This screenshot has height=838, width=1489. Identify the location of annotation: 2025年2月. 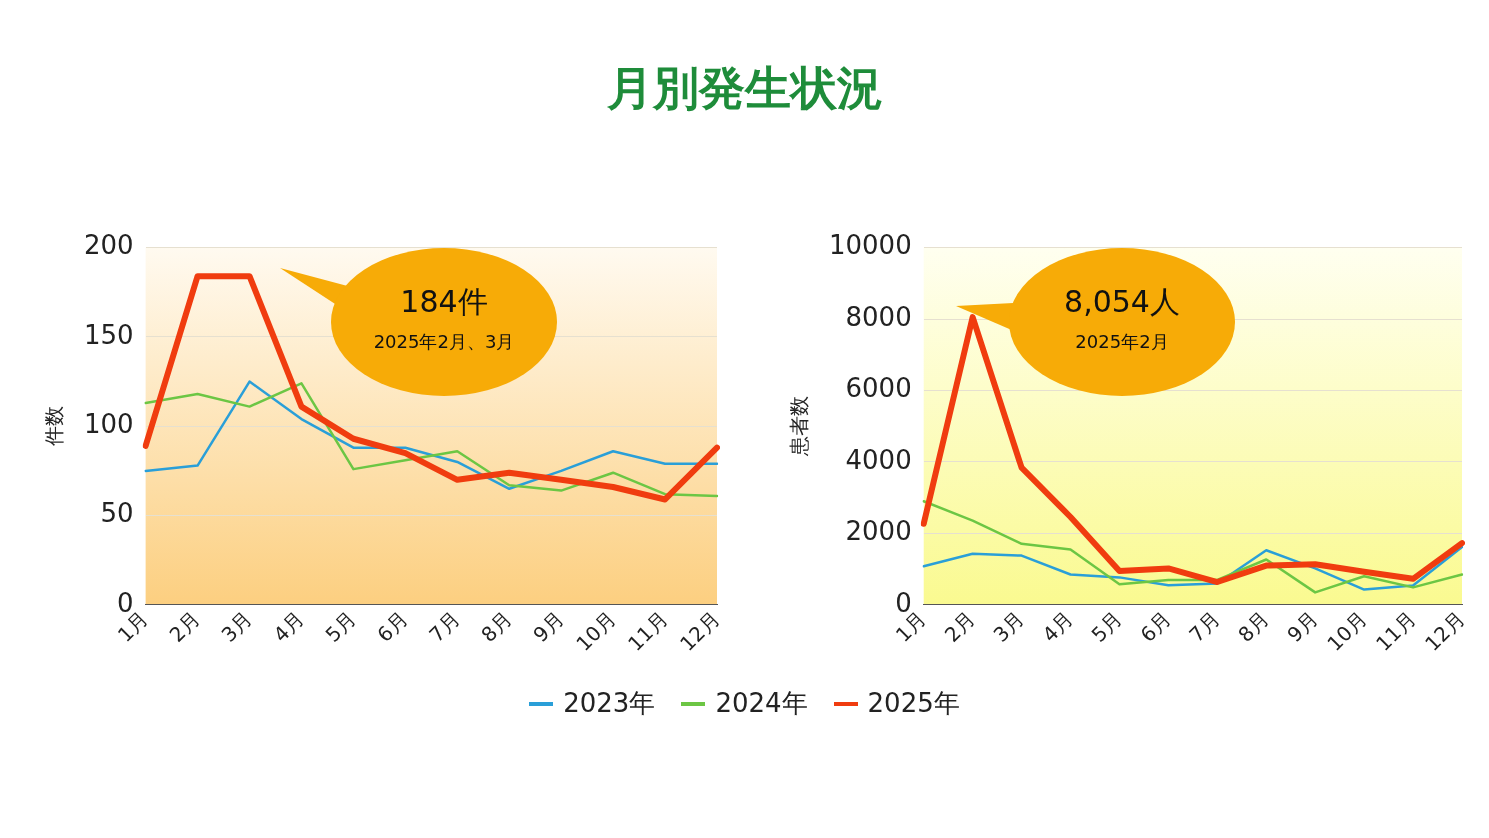
(1122, 342).